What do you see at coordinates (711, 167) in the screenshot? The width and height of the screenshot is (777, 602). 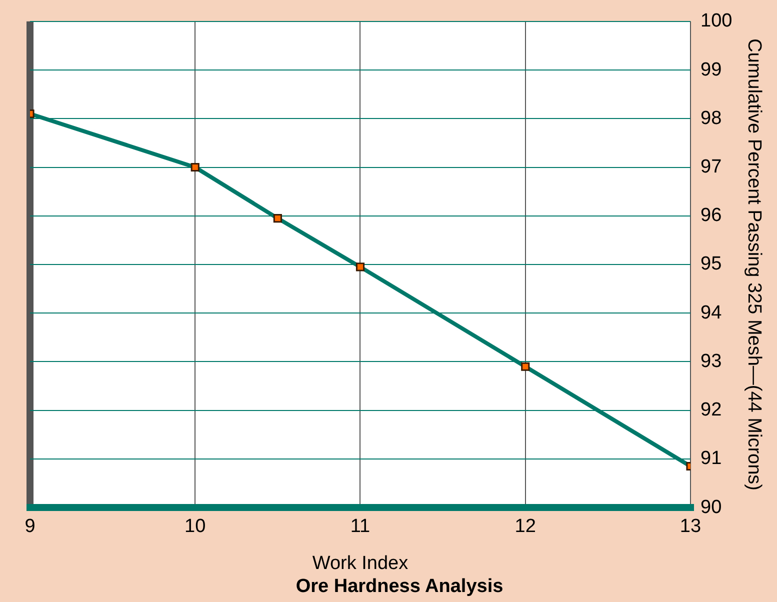 I see `y-tick-label: 97` at bounding box center [711, 167].